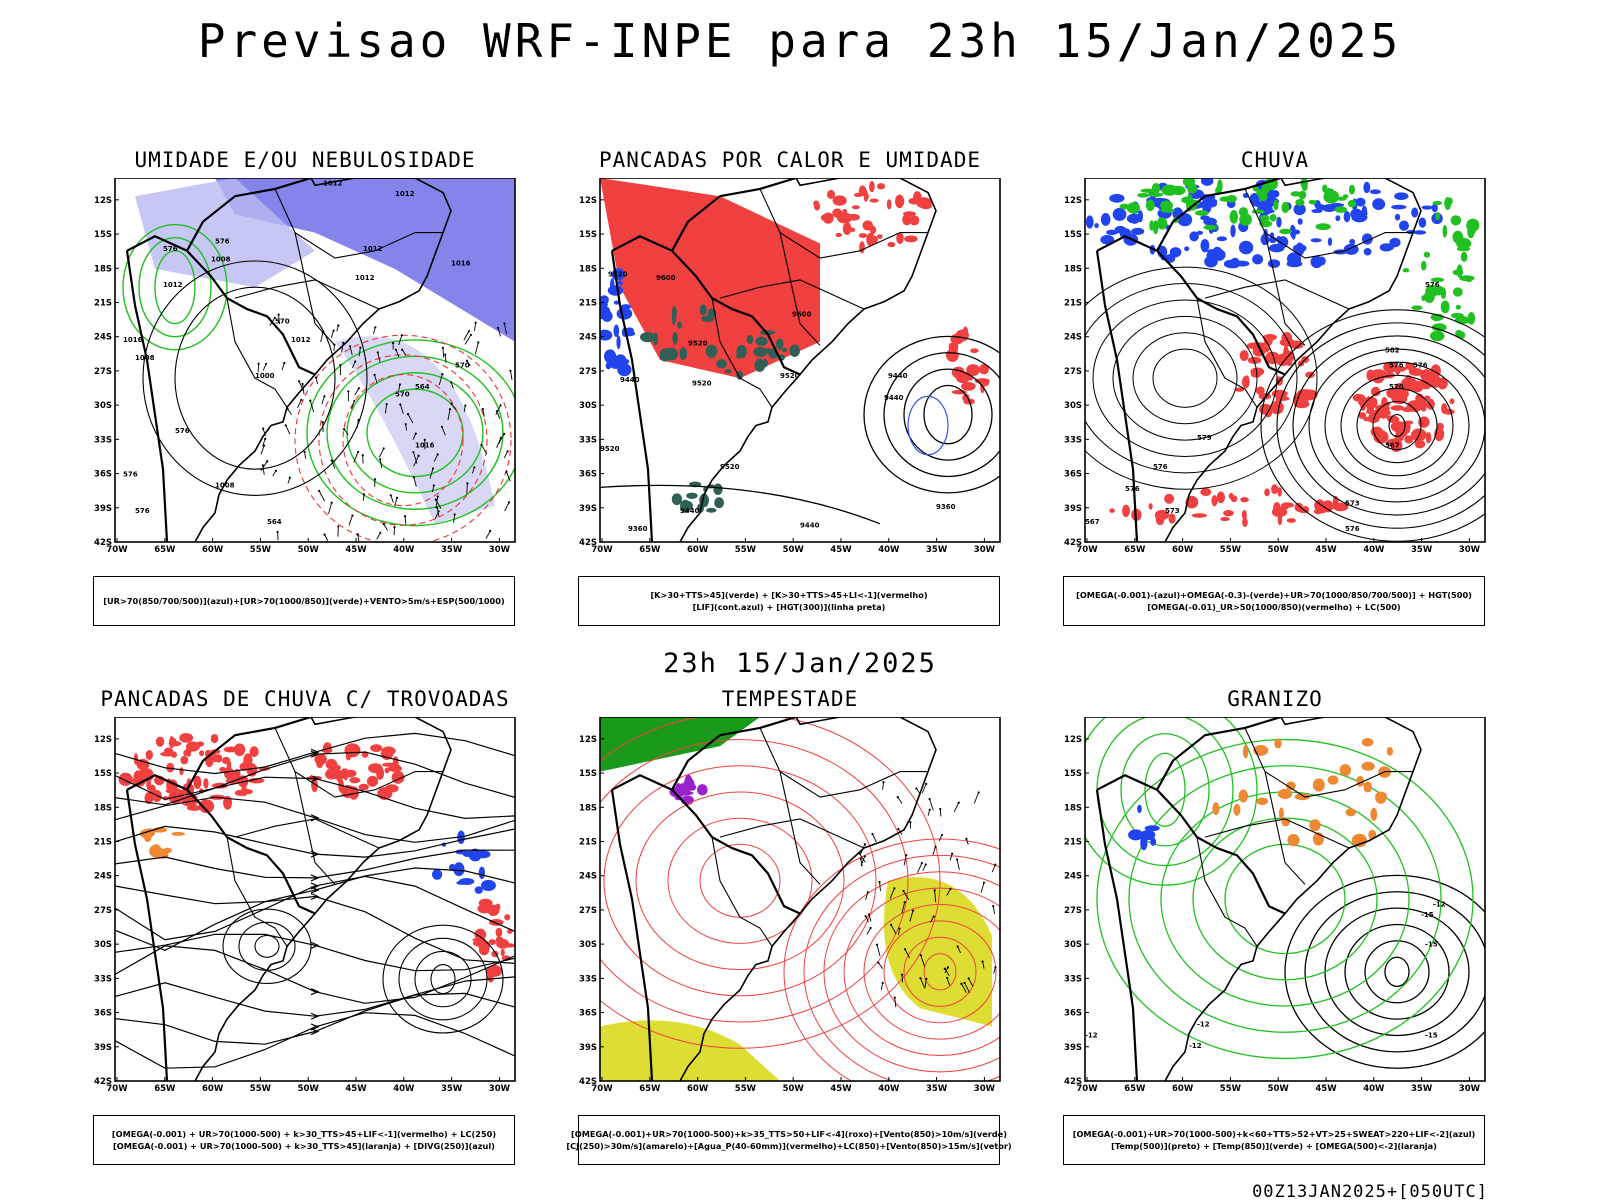 This screenshot has width=1600, height=1202. Describe the element at coordinates (800, 663) in the screenshot. I see `mid-title: 23h 15/Jan/2025` at that location.